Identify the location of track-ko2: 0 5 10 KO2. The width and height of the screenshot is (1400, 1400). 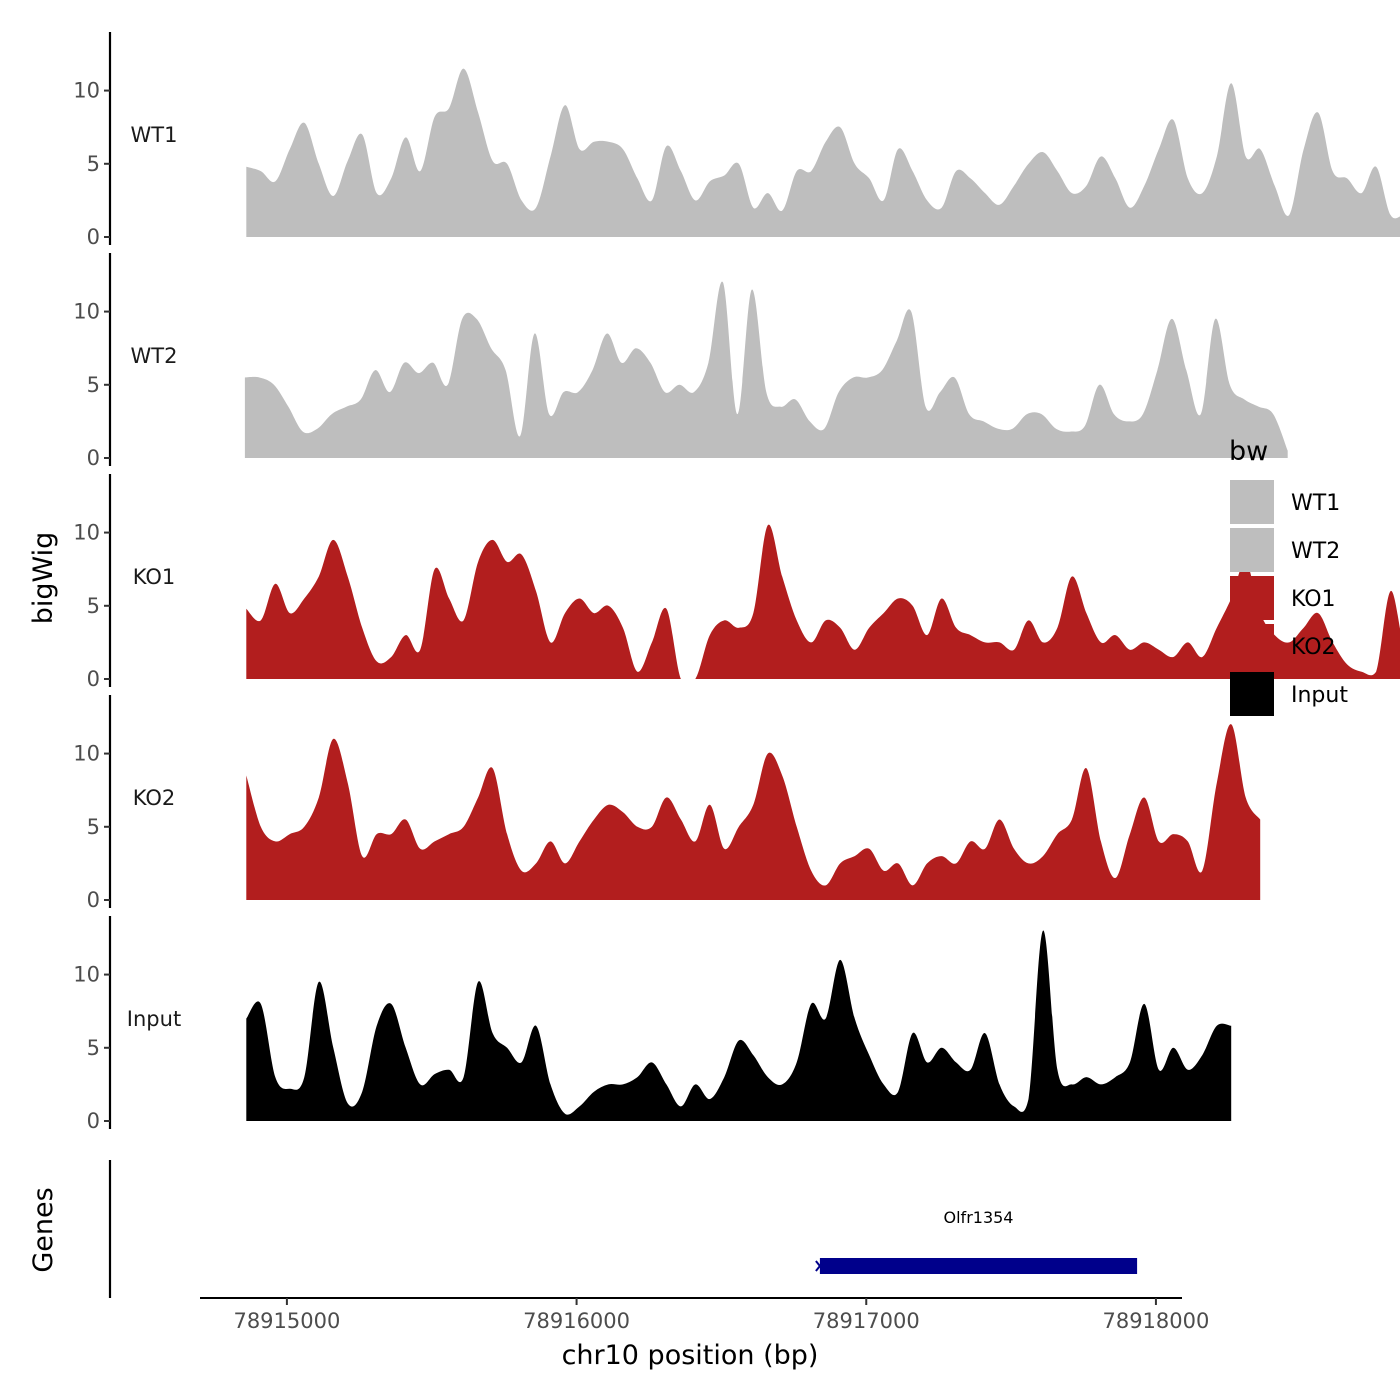
(667, 803).